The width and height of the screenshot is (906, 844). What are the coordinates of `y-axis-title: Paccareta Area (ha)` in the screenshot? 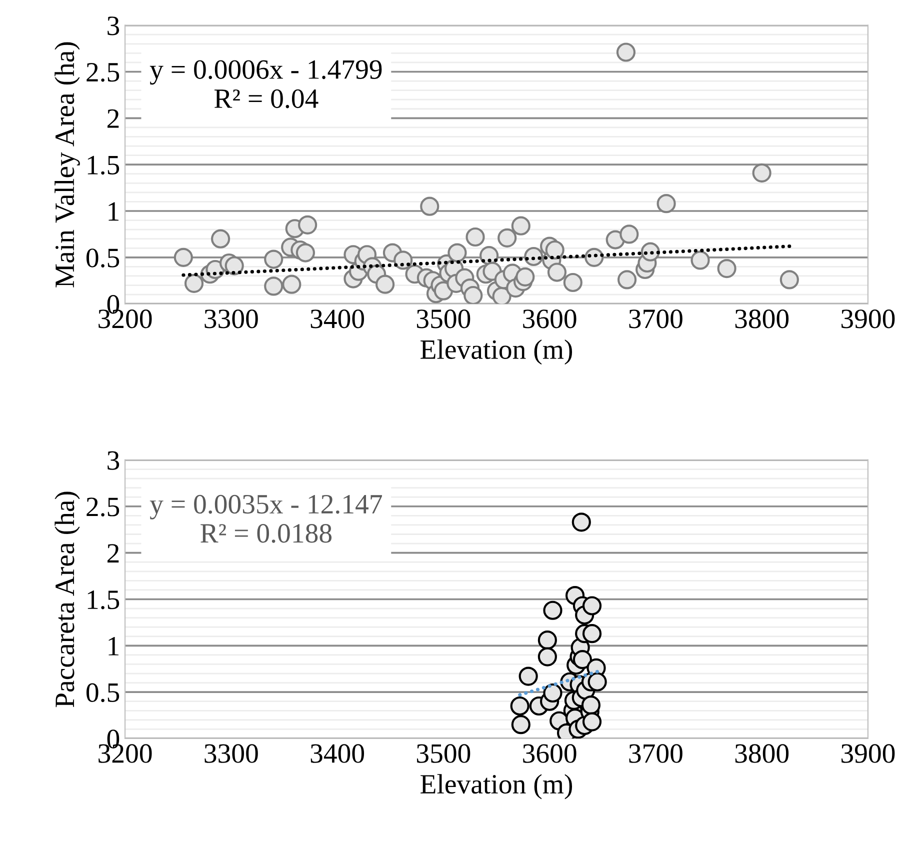 It's located at (67, 600).